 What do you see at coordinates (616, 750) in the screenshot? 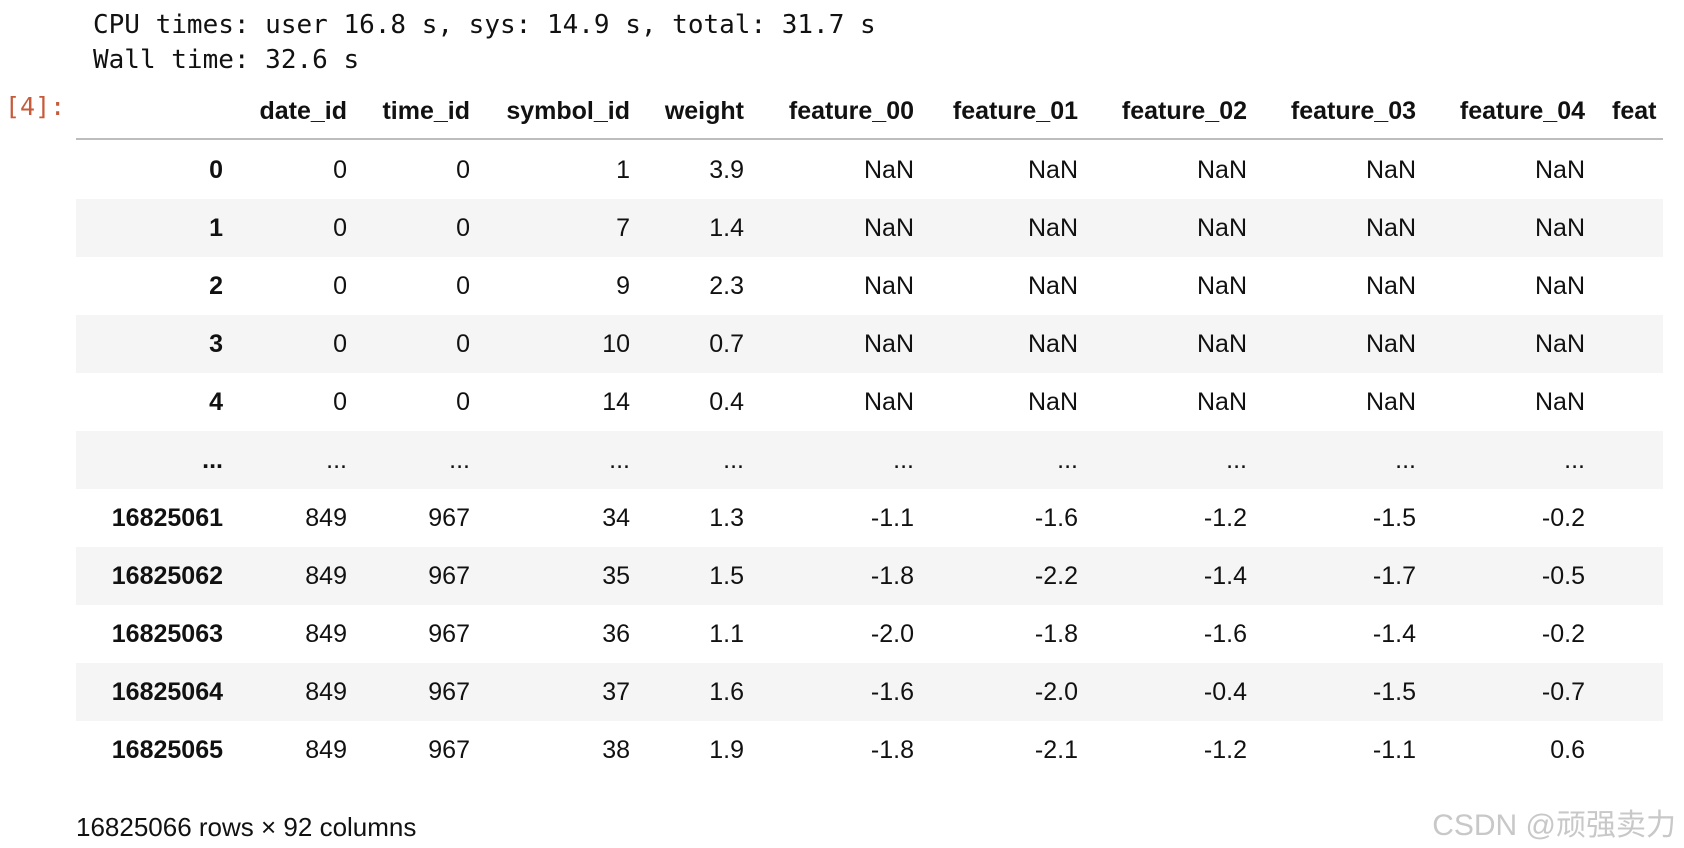
I see `table-cell: 38` at bounding box center [616, 750].